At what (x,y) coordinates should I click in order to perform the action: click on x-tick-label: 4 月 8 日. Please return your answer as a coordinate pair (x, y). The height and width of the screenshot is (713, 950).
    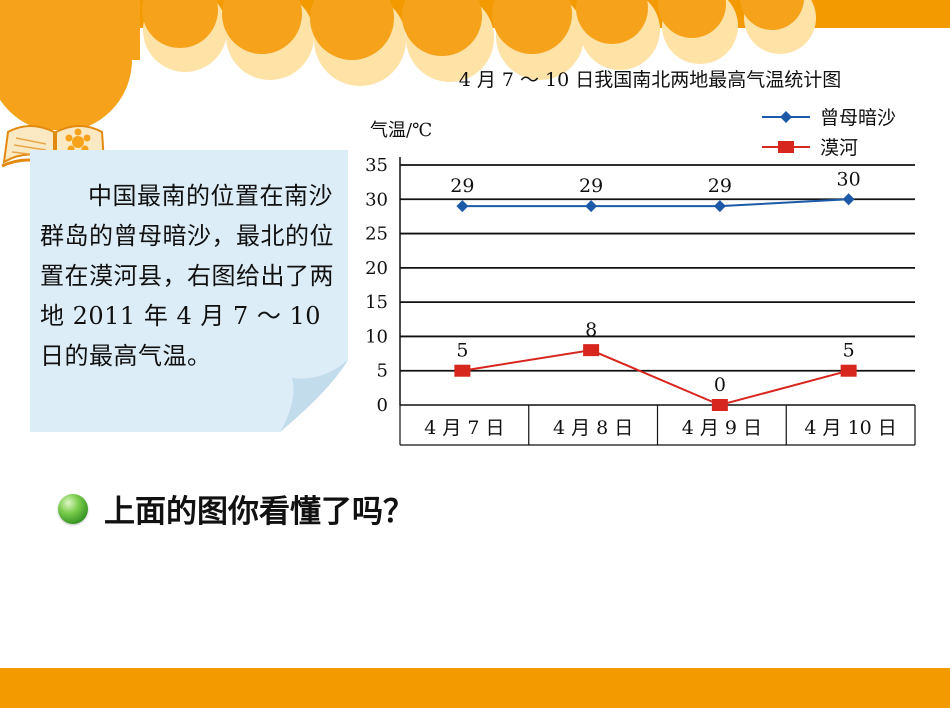
    Looking at the image, I should click on (593, 428).